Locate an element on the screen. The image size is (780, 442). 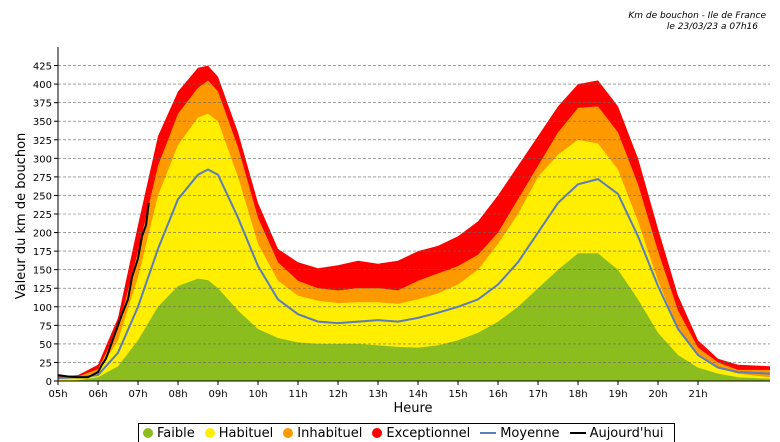
legend-label: Moyenne is located at coordinates (530, 433).